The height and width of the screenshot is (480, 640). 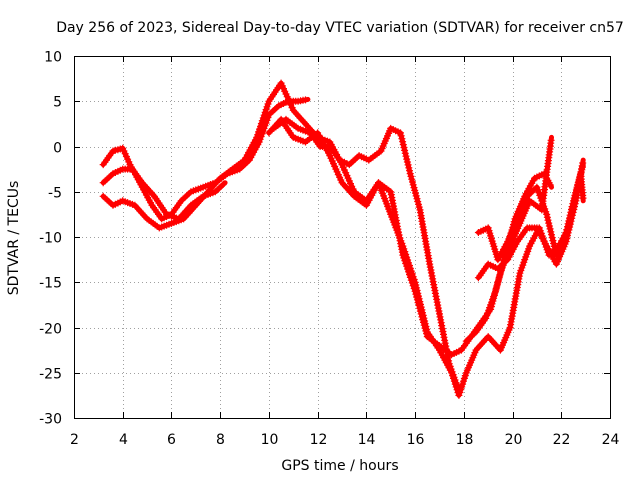 What do you see at coordinates (205, 159) in the screenshot?
I see `series-line` at bounding box center [205, 159].